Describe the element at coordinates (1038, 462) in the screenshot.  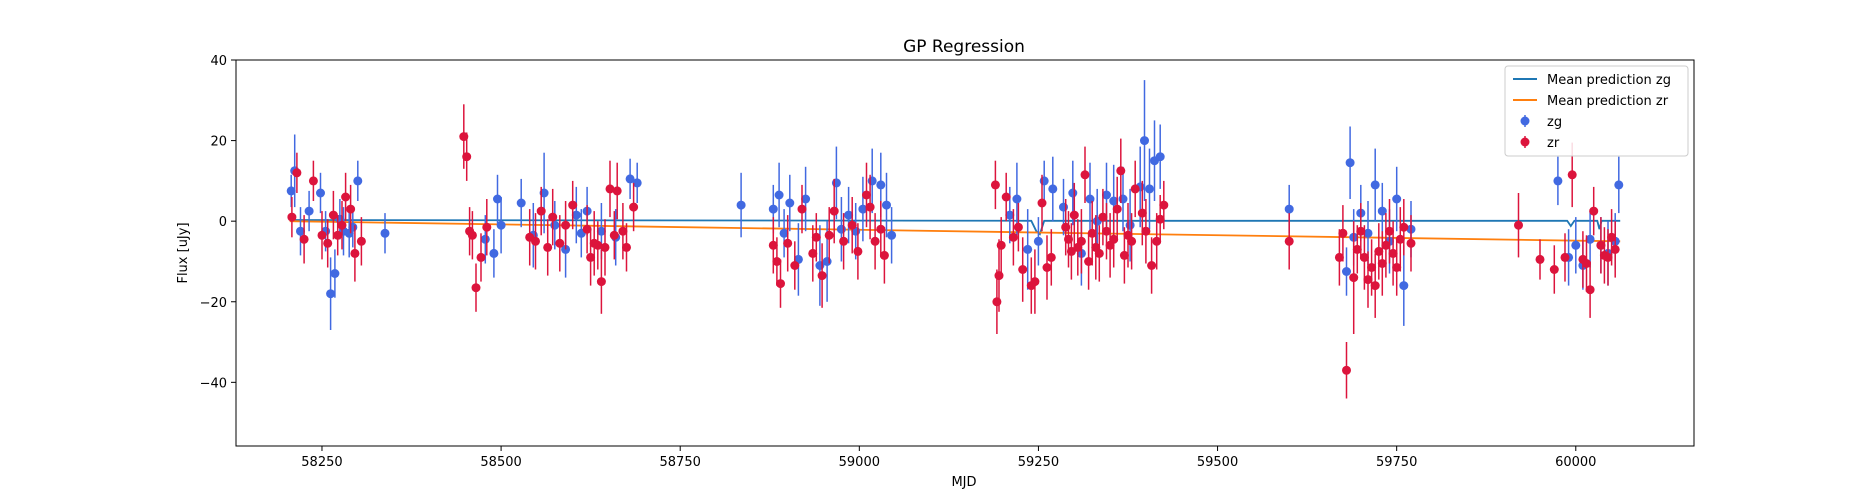
I see `x-tick-label: 59250` at that location.